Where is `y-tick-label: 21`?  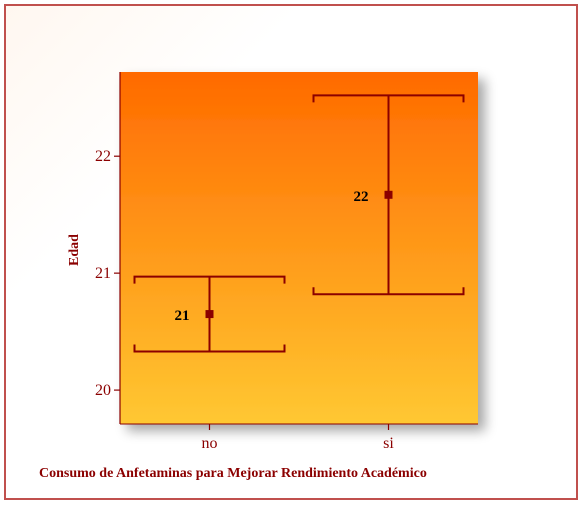
y-tick-label: 21 is located at coordinates (103, 273).